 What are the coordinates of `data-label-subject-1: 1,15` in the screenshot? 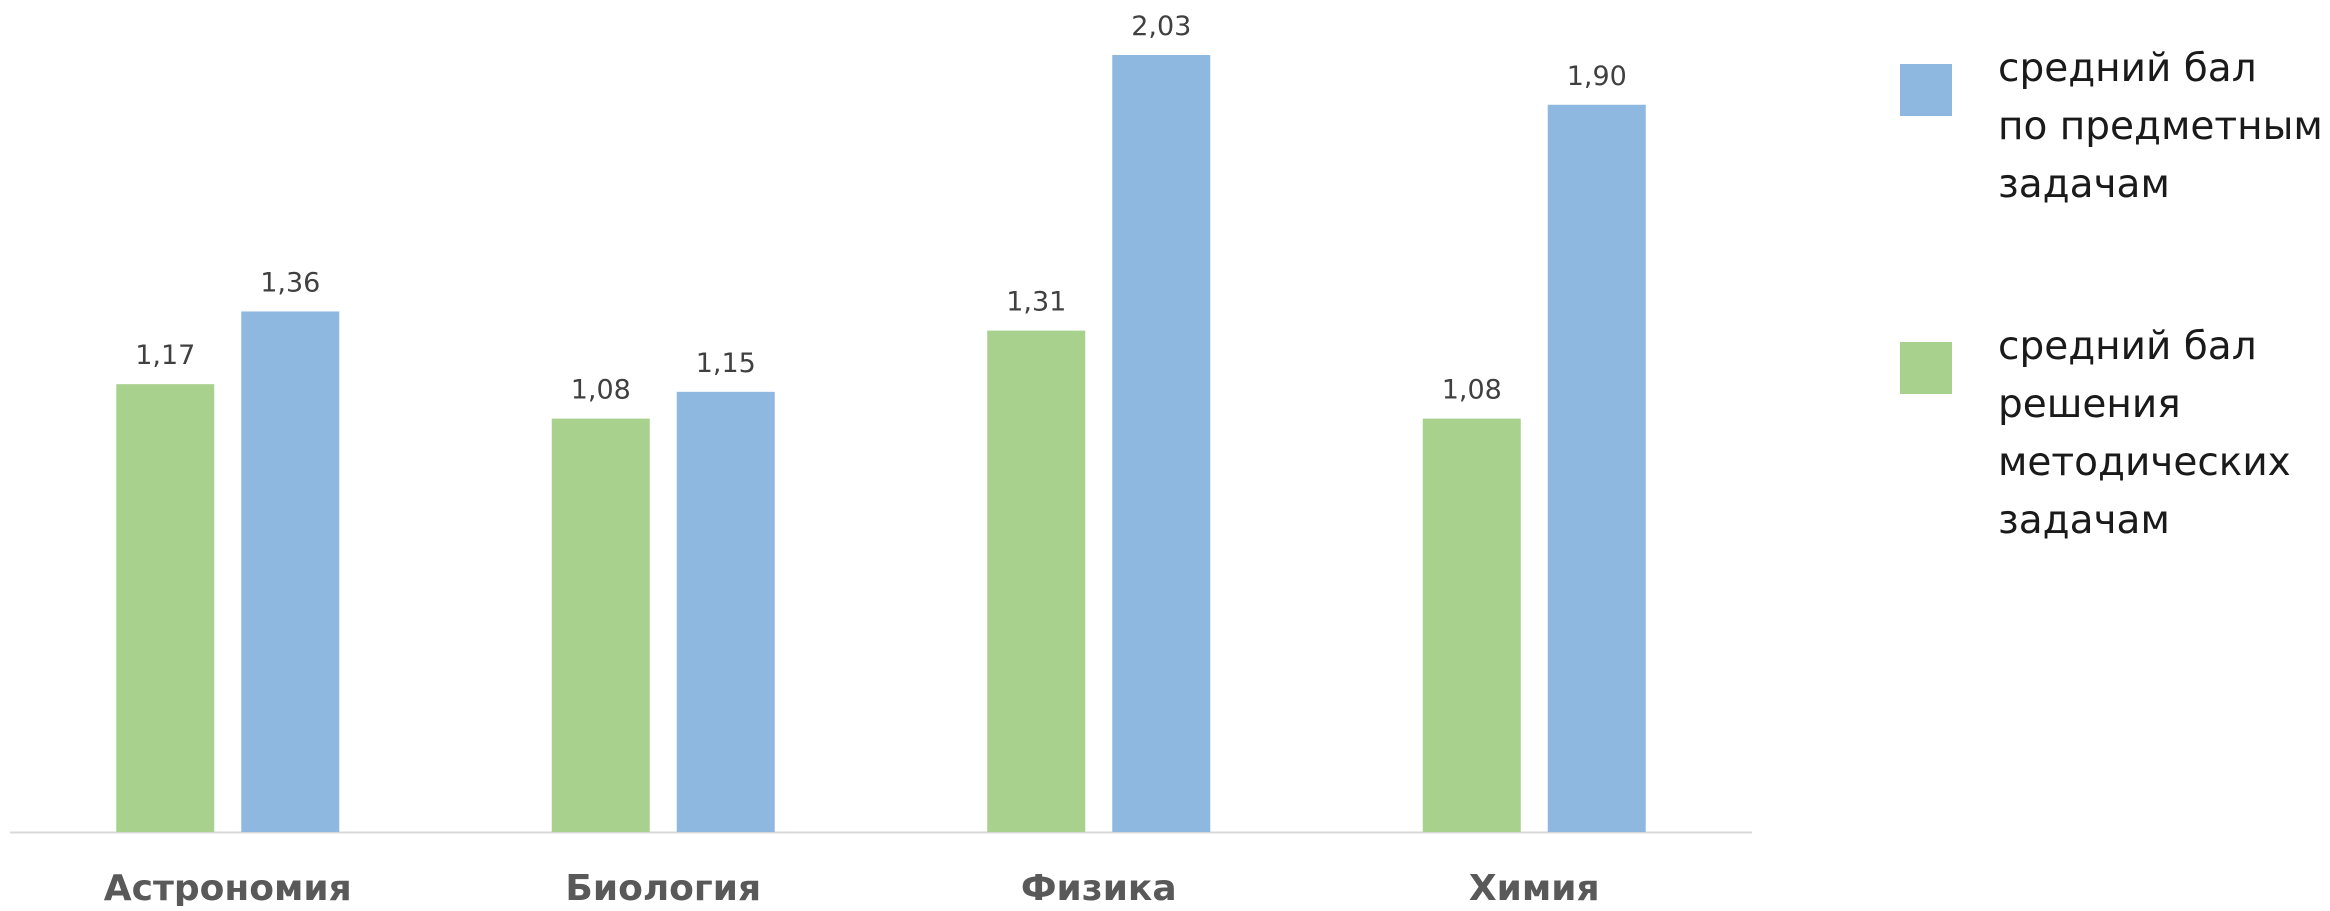 It's located at (726, 363).